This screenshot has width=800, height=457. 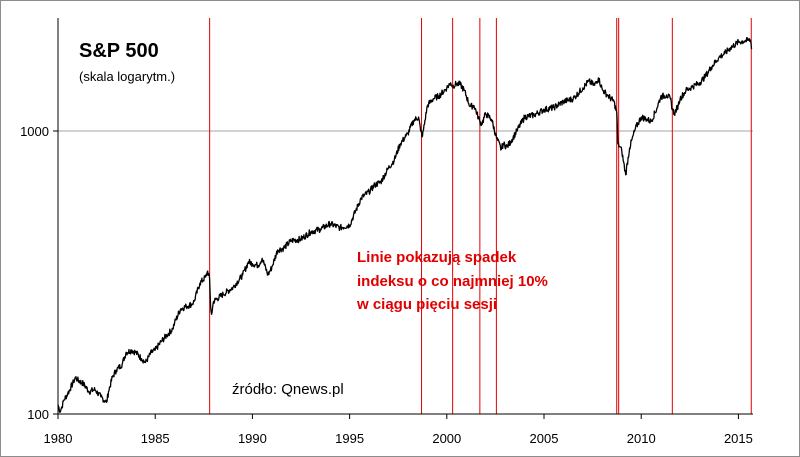 I want to click on chart-subtitle: (skala logarytm.), so click(x=127, y=76).